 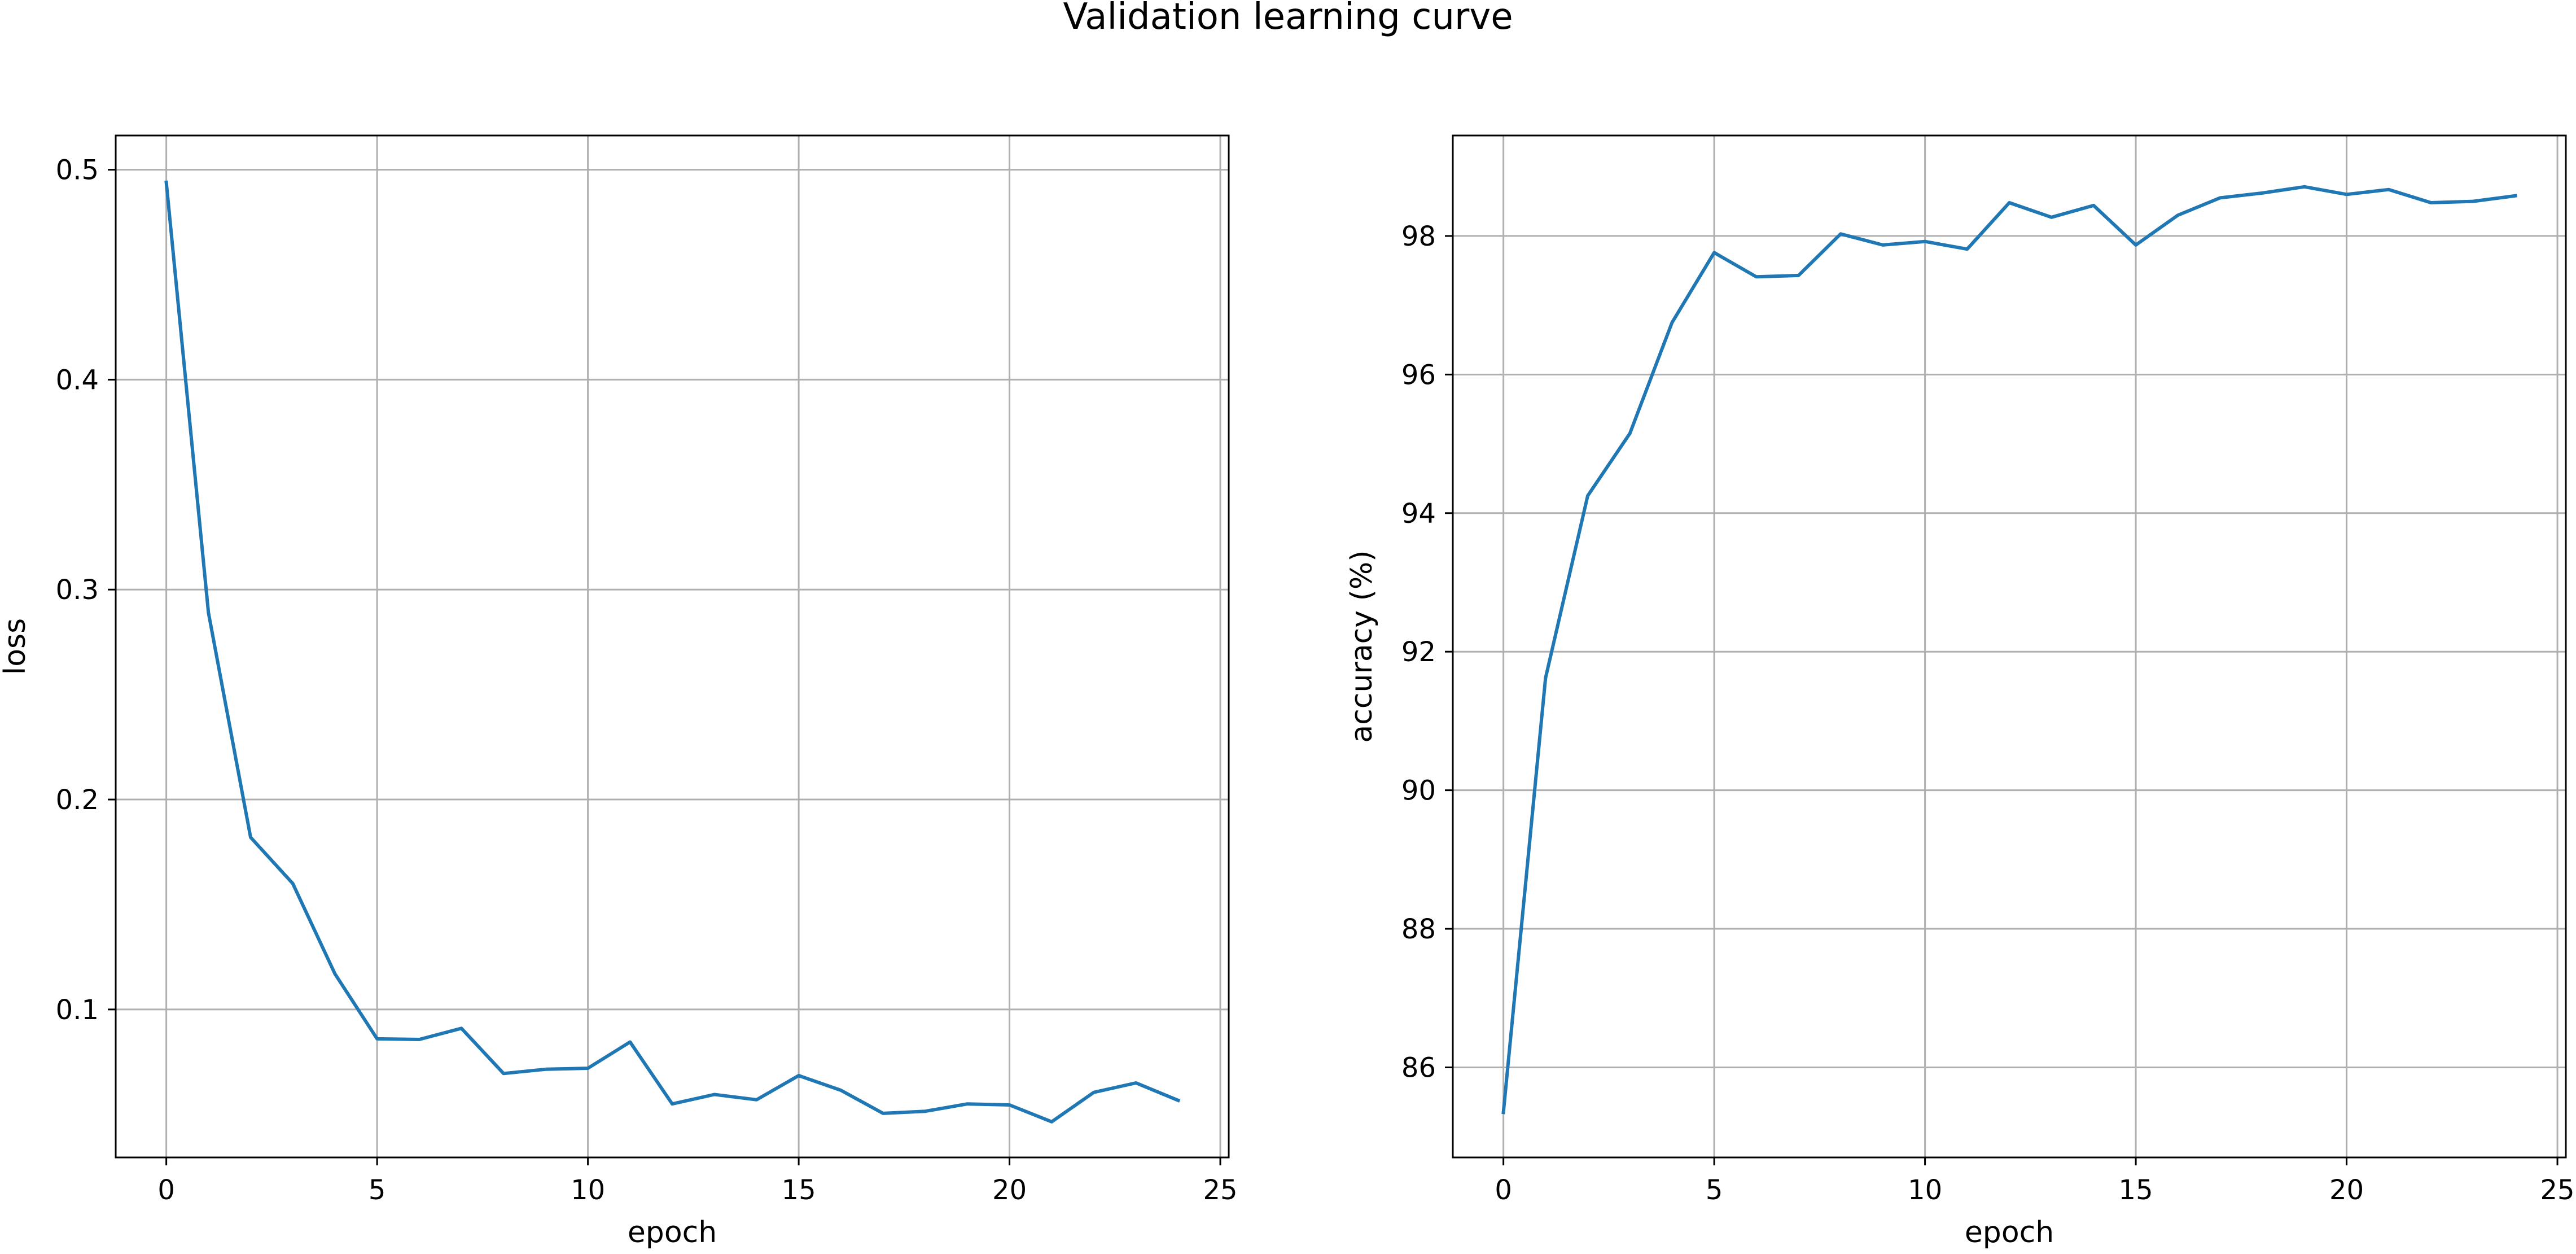 I want to click on y-tick-label: 98, so click(x=1418, y=236).